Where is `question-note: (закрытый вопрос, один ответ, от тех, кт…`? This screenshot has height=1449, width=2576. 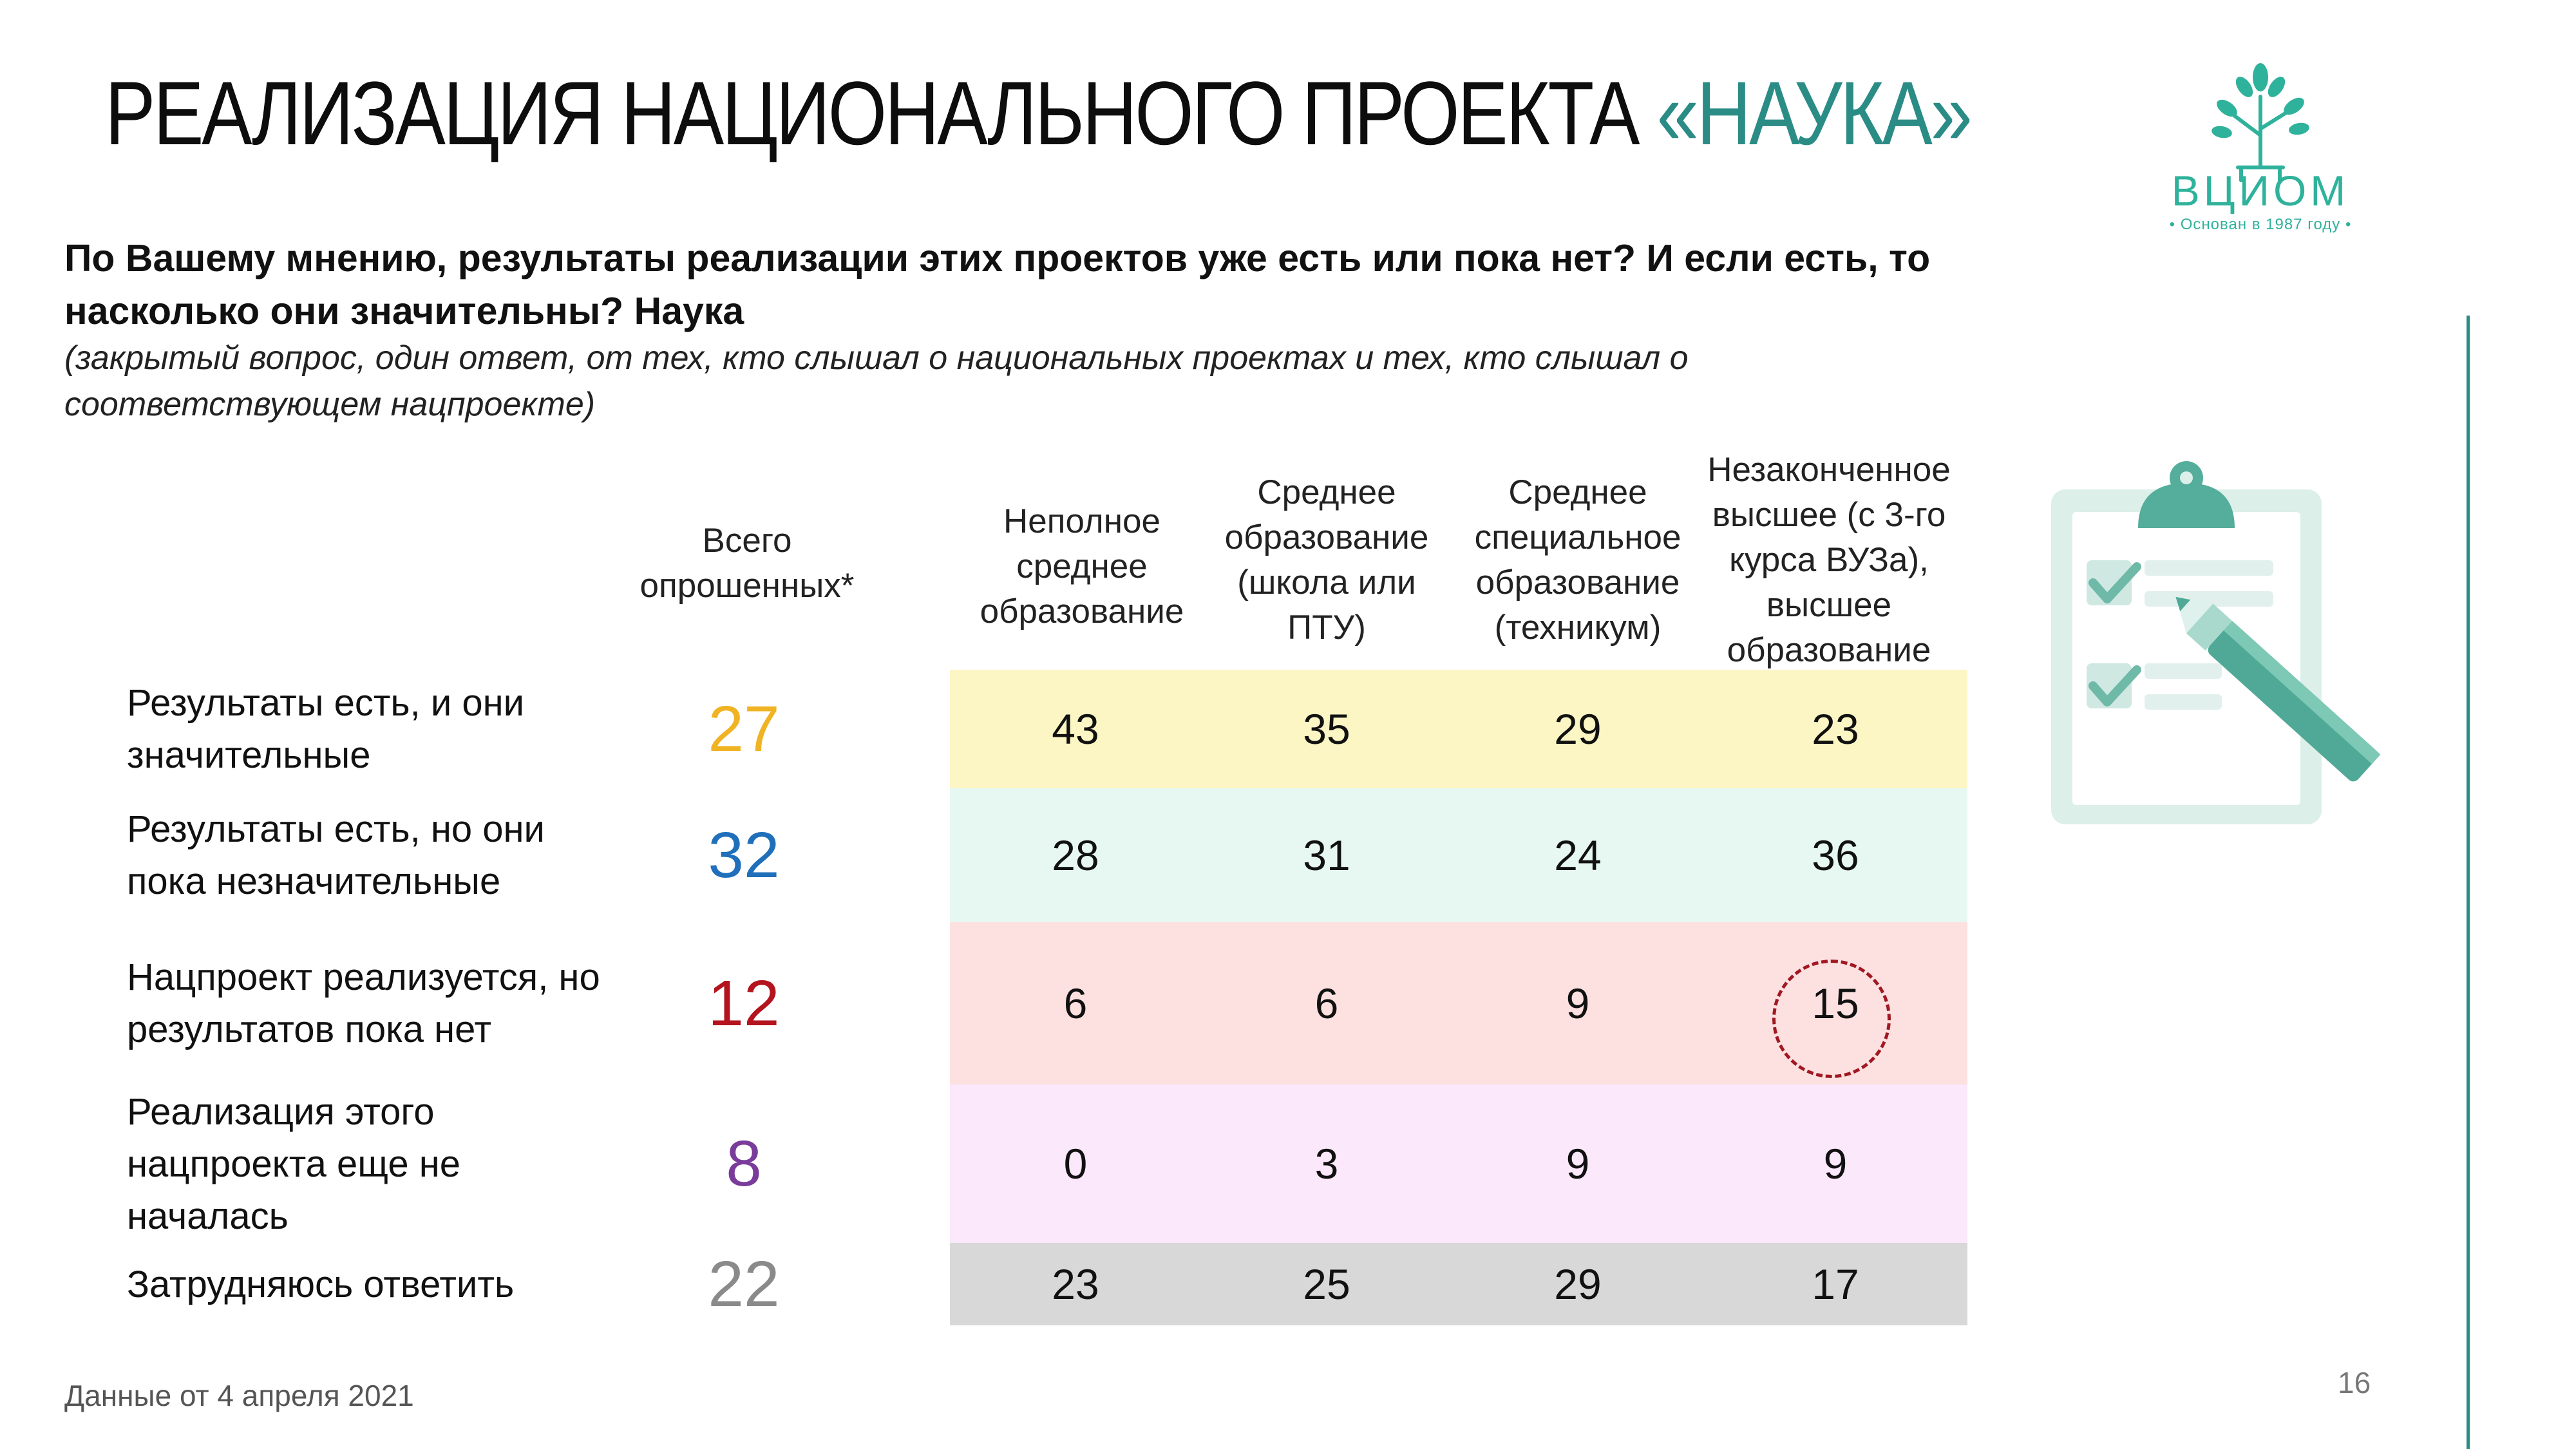
question-note: (закрытый вопрос, один ответ, от тех, кт… is located at coordinates (877, 381).